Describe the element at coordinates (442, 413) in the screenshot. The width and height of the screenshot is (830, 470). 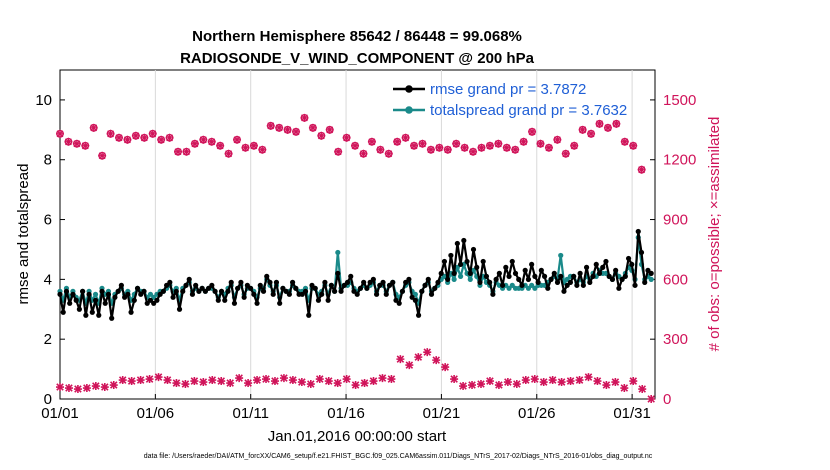
I see `x-tick-label: 01/21` at that location.